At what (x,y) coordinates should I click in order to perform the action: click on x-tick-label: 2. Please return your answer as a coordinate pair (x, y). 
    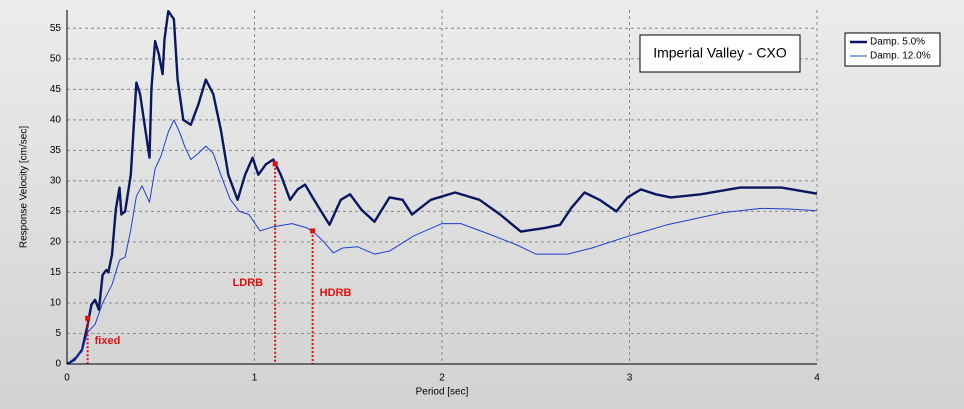
    Looking at the image, I should click on (442, 378).